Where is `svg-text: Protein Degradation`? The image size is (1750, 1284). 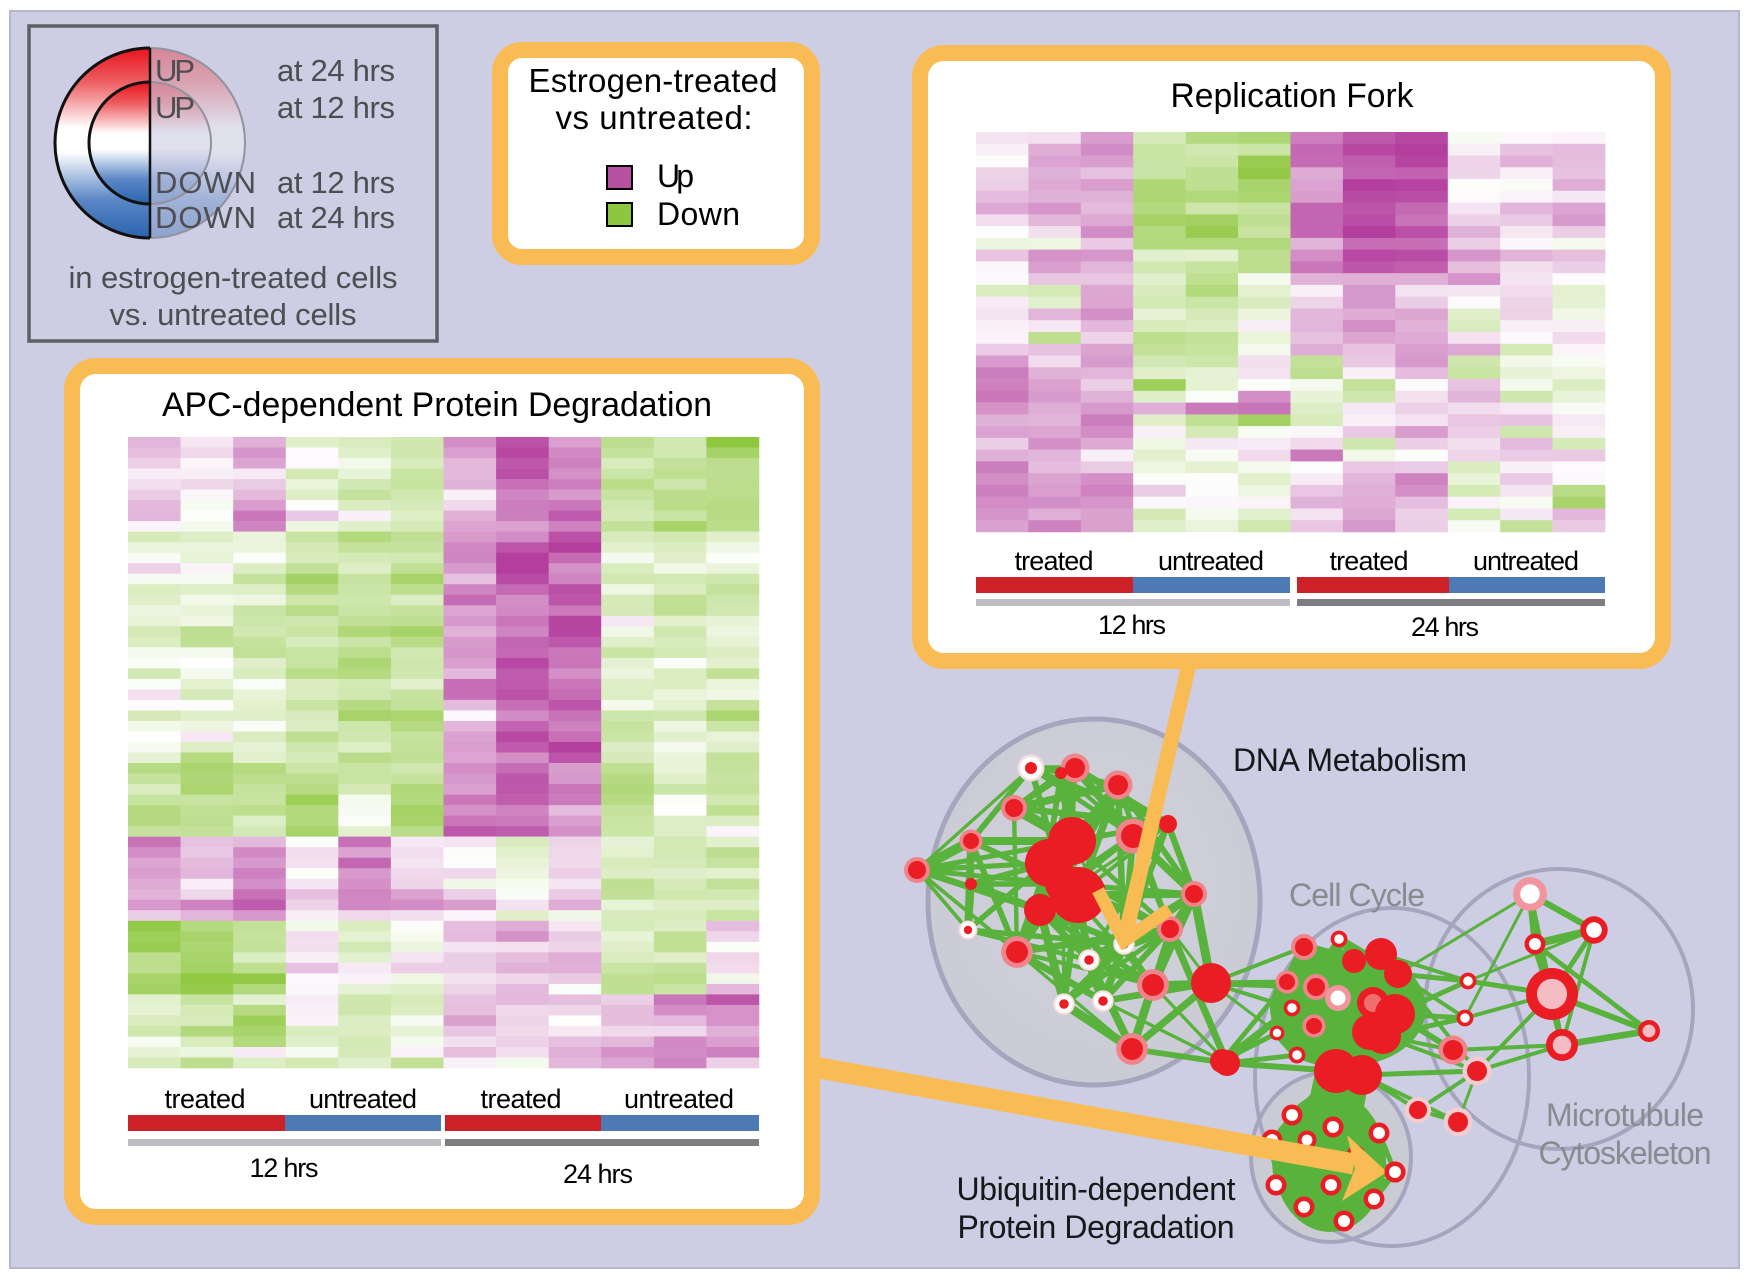
svg-text: Protein Degradation is located at coordinates (1096, 1227).